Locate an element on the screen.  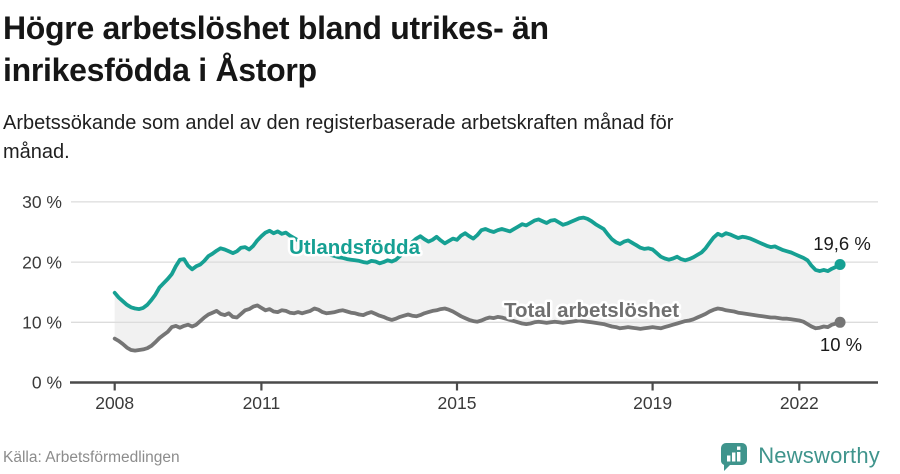
x-axis-label: 2008 is located at coordinates (114, 403).